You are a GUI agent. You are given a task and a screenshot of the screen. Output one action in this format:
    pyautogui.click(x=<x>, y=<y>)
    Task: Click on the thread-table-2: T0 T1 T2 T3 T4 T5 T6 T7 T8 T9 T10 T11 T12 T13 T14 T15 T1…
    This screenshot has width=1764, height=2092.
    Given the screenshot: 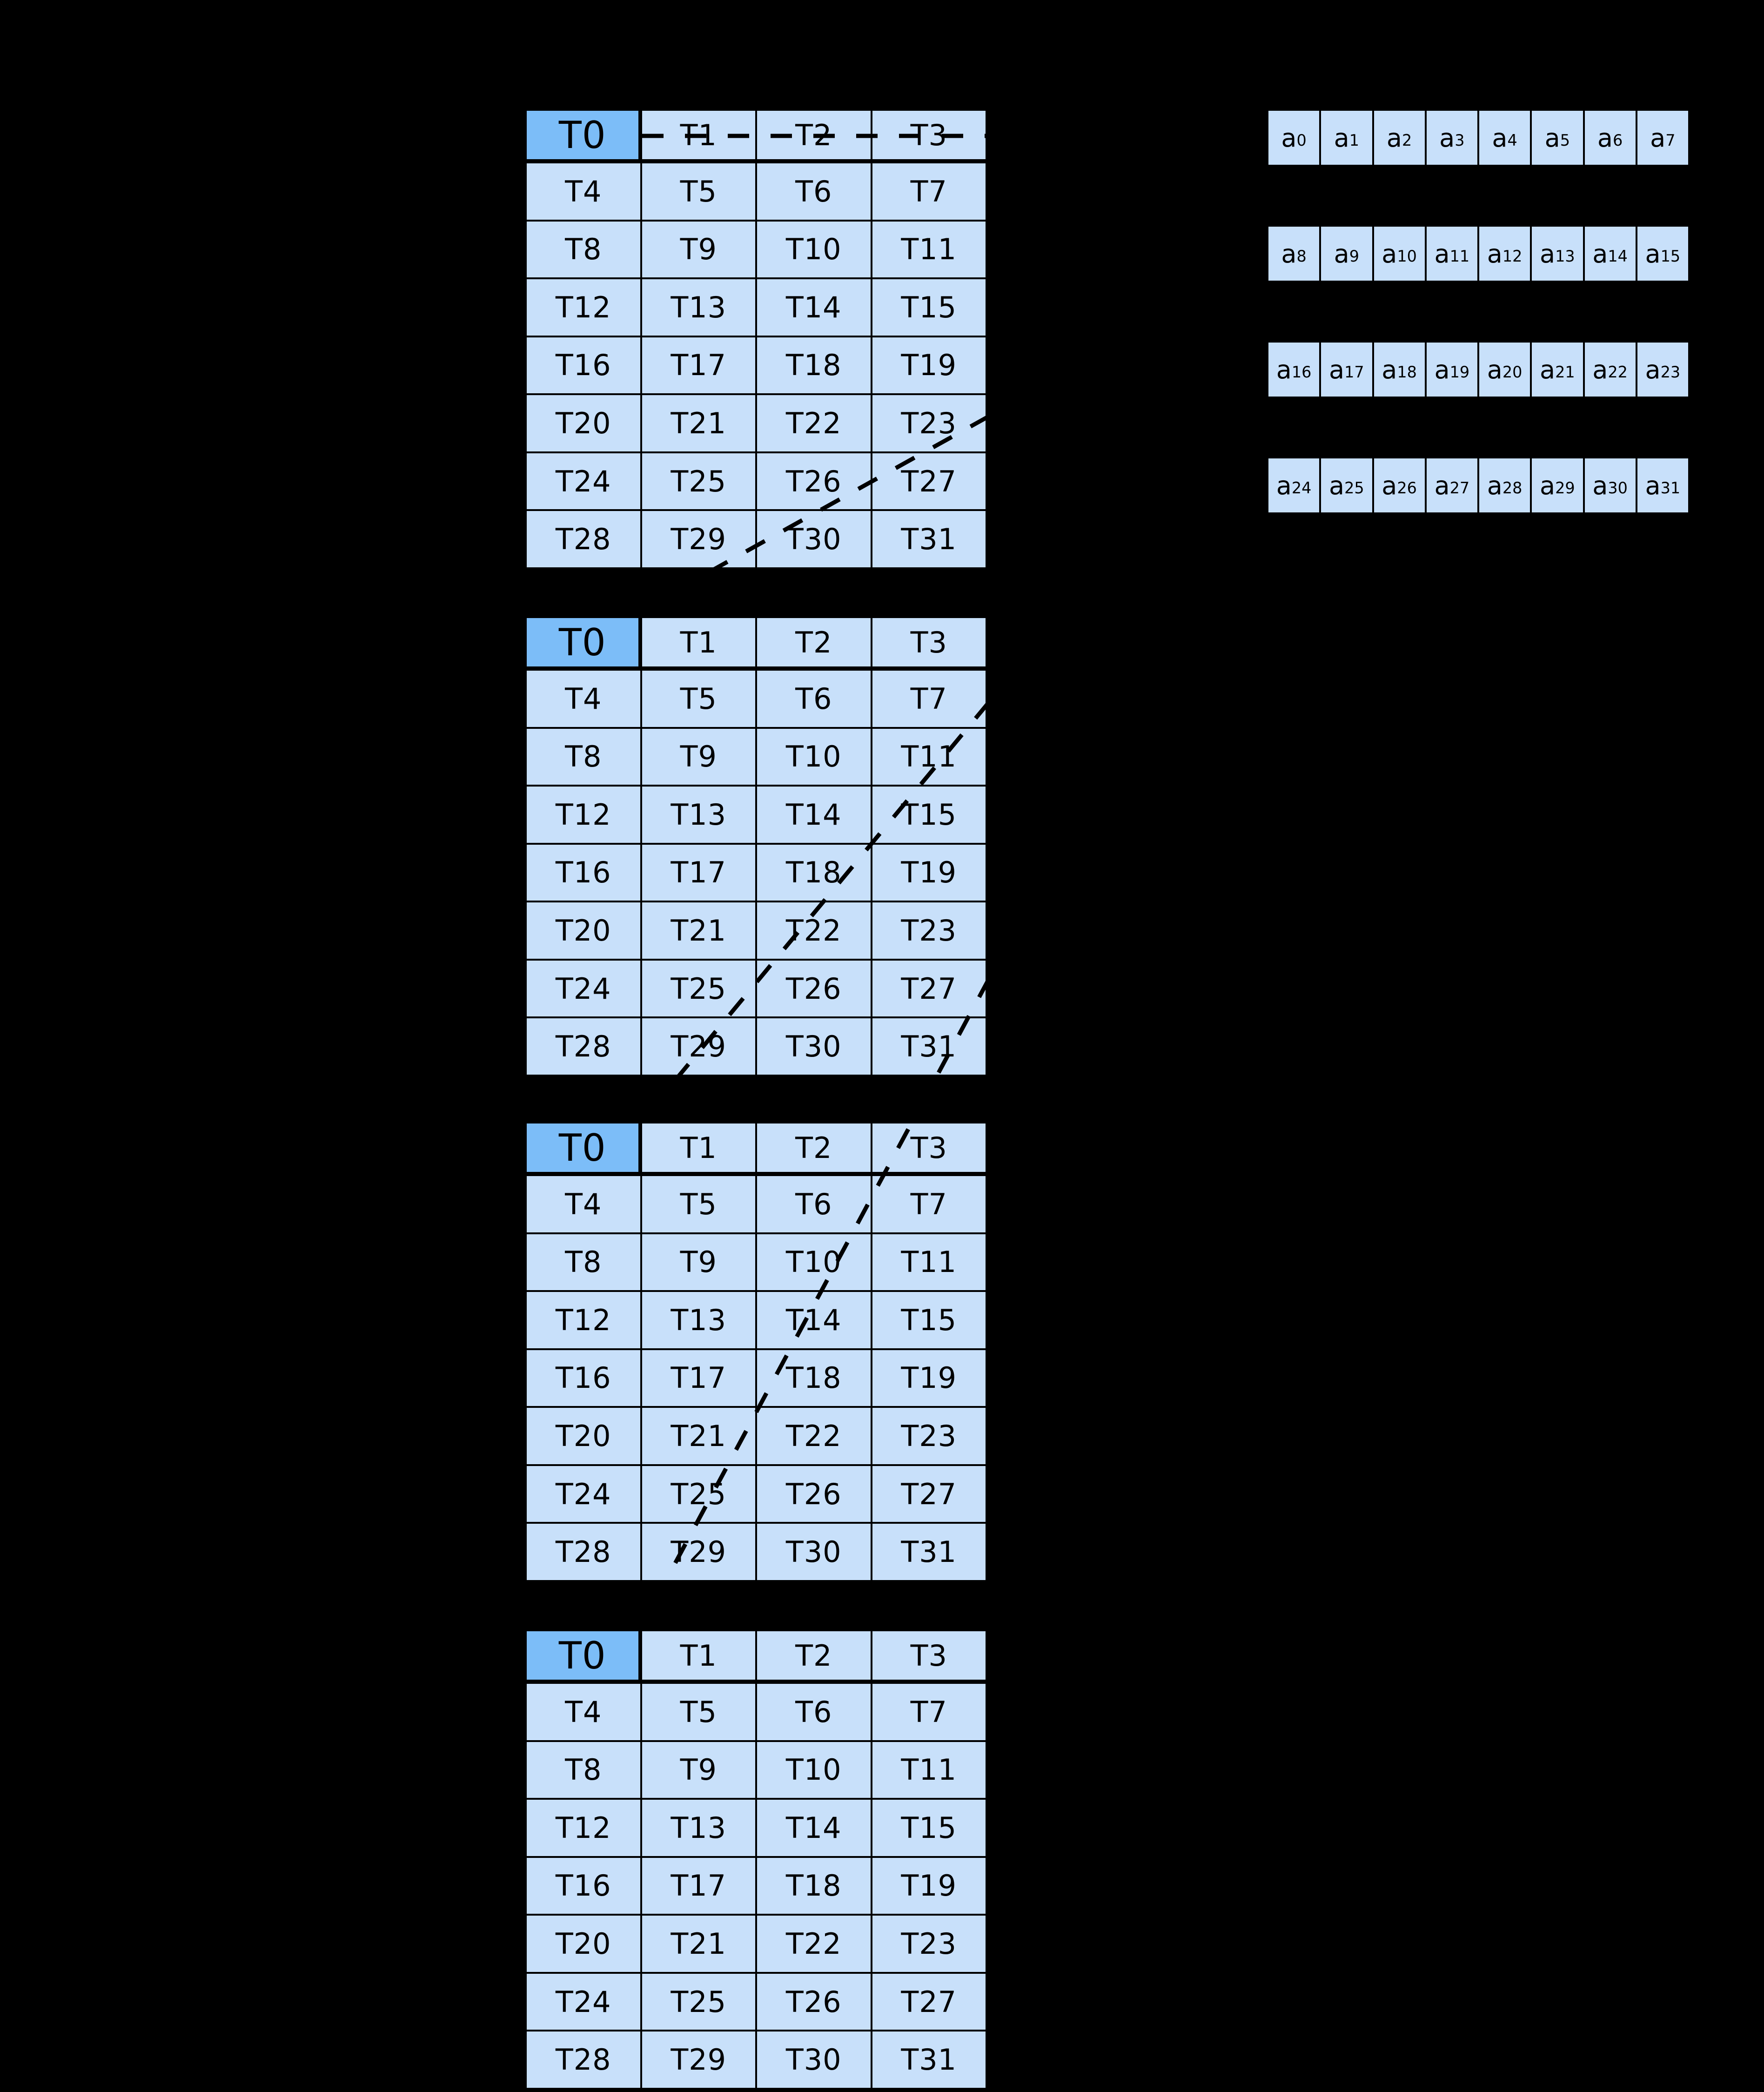 What is the action you would take?
    pyautogui.click(x=756, y=846)
    